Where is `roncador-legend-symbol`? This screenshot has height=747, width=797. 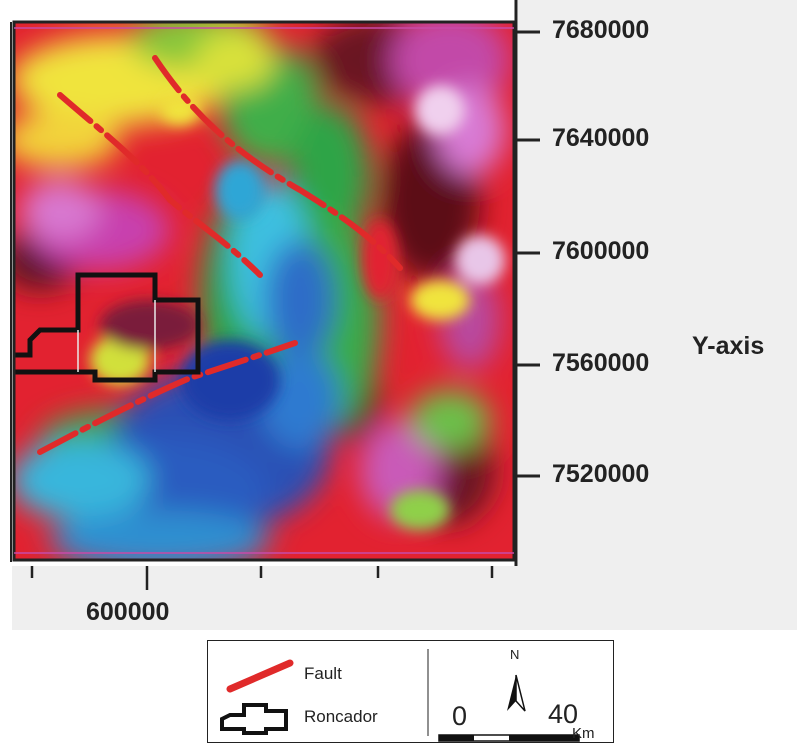 roncador-legend-symbol is located at coordinates (254, 719).